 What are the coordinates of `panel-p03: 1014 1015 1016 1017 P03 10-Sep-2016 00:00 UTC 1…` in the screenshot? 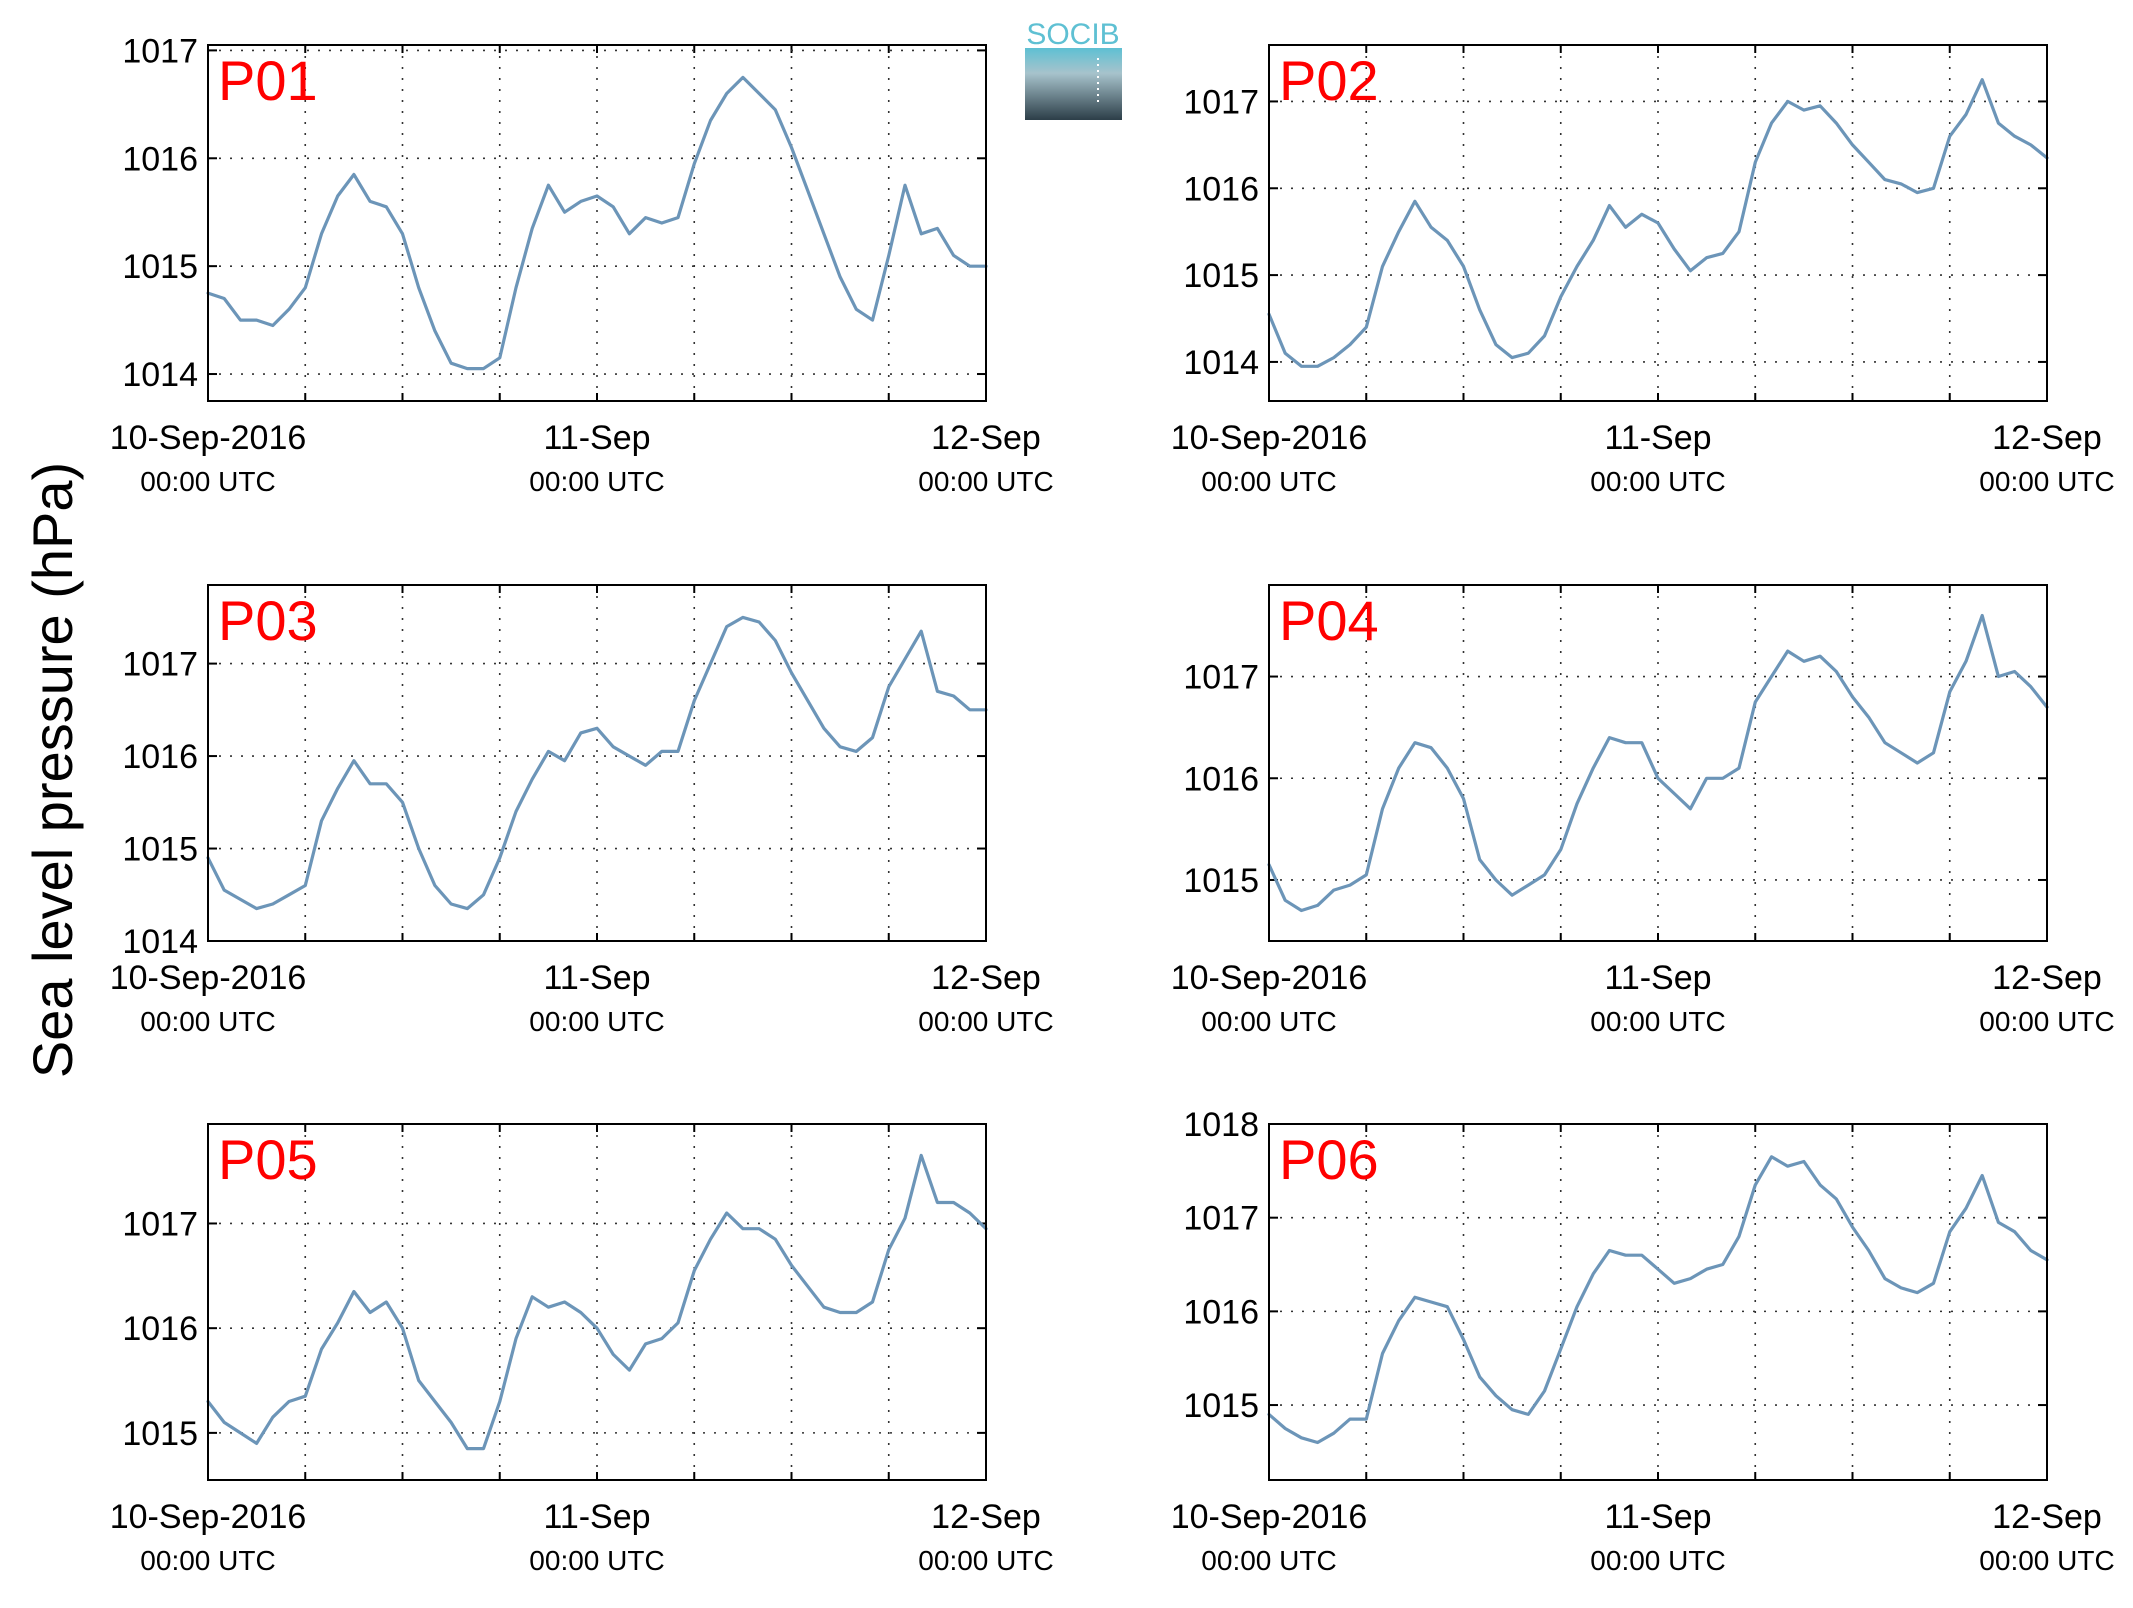 It's located at (582, 810).